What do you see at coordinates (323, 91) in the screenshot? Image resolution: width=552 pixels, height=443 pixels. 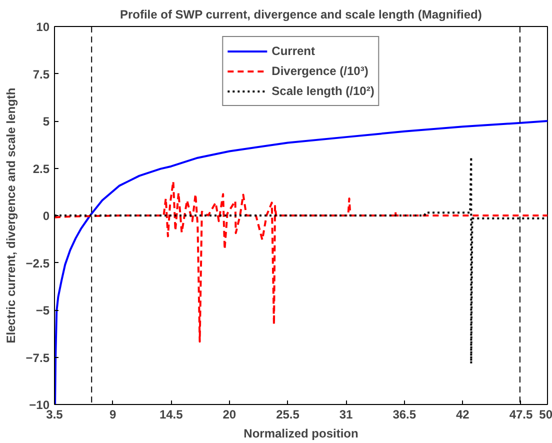 I see `legend-label: Scale length (/10²)` at bounding box center [323, 91].